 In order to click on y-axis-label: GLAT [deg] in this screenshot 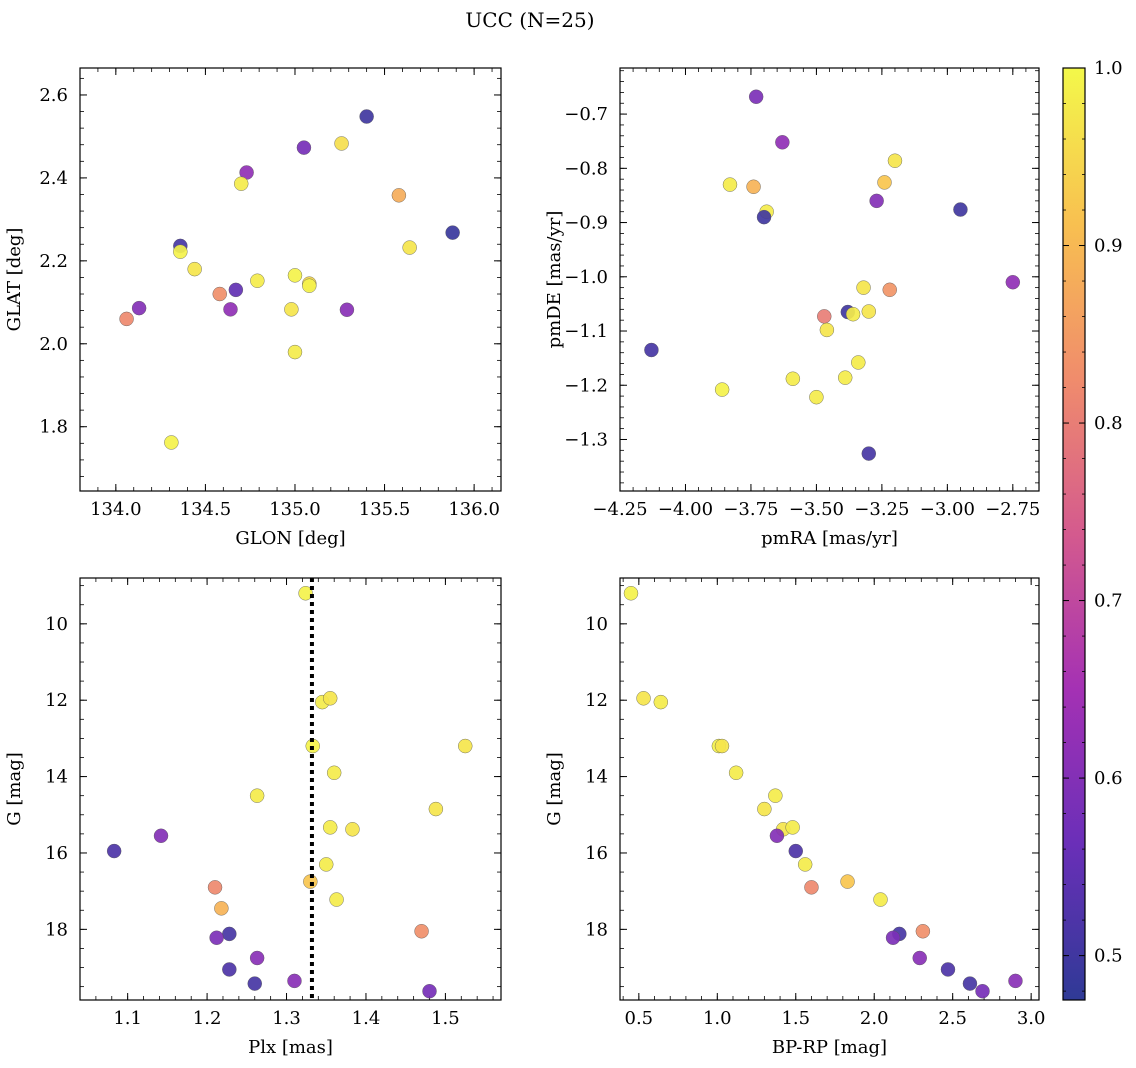, I will do `click(14, 280)`.